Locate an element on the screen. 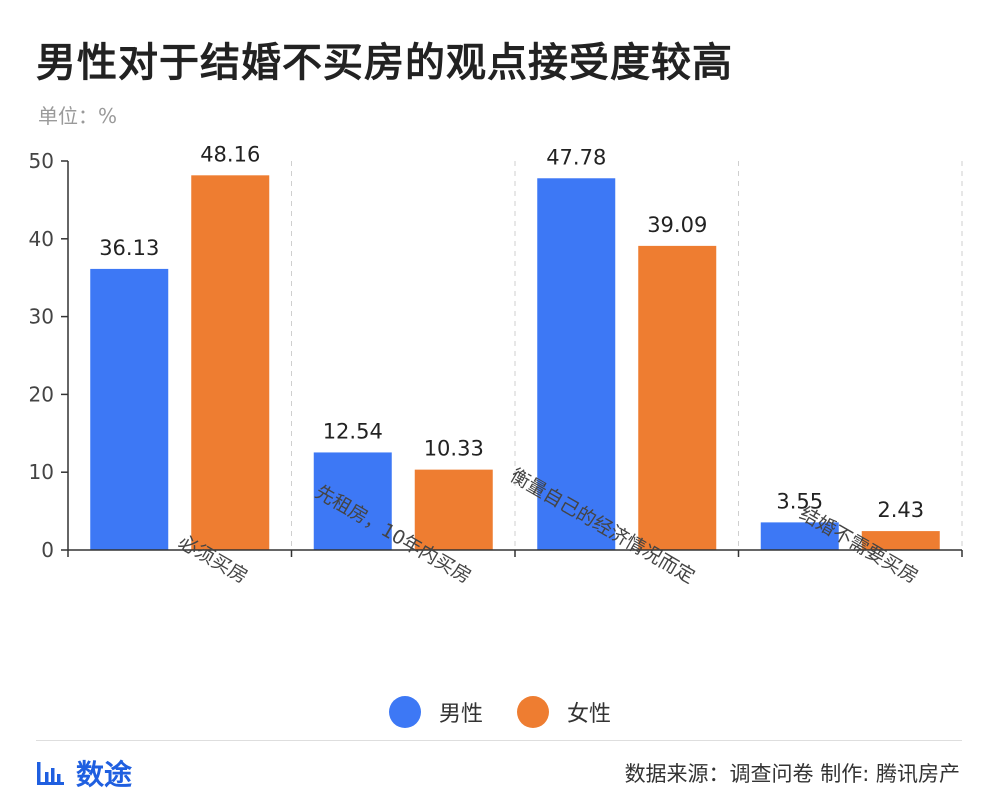 The width and height of the screenshot is (1000, 800). data-label: 36.13 is located at coordinates (129, 248).